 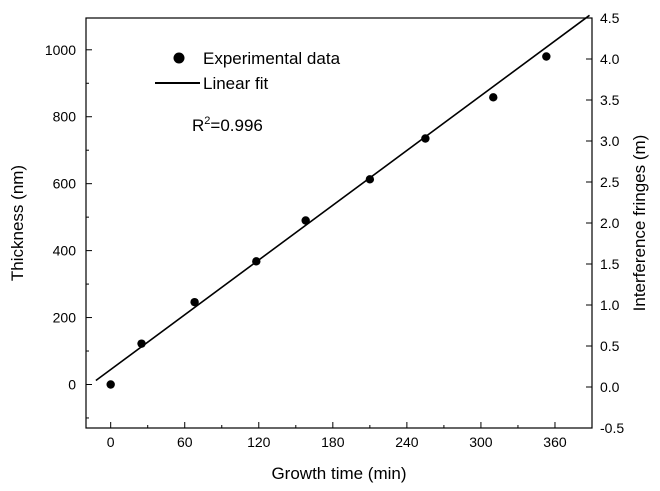 I want to click on legend: Experimental data Linear fit, so click(x=248, y=71).